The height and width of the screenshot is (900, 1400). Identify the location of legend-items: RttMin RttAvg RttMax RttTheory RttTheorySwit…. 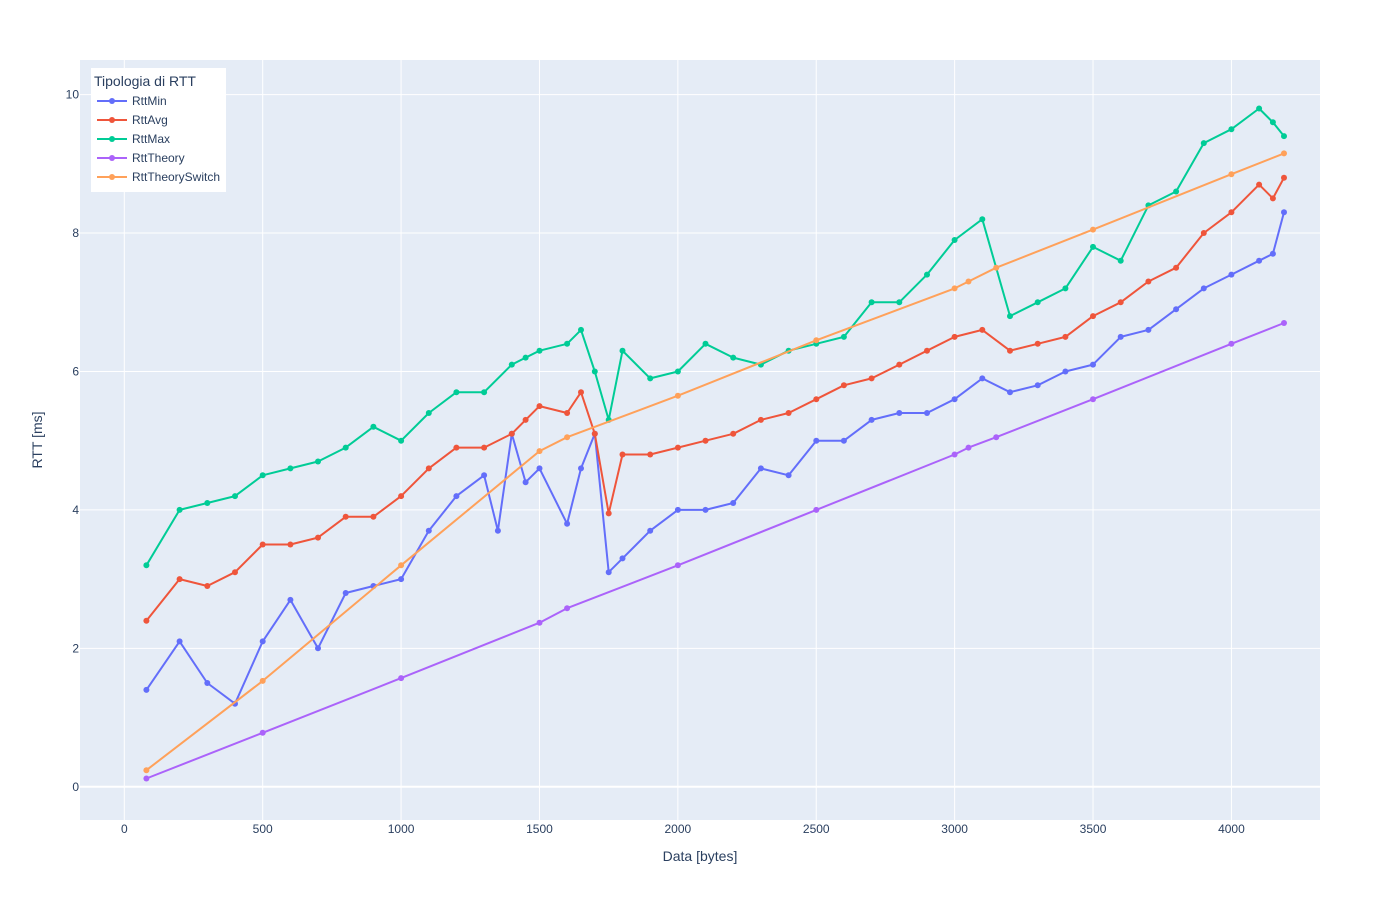
(158, 139).